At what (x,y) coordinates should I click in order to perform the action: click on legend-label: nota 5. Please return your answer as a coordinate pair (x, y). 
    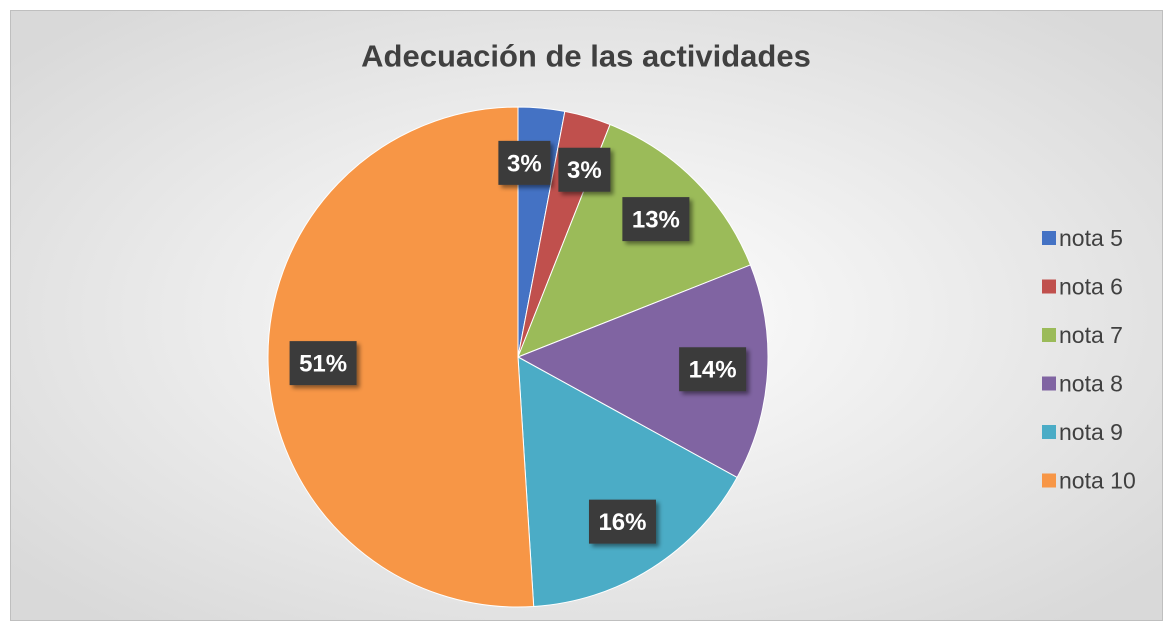
    Looking at the image, I should click on (1091, 238).